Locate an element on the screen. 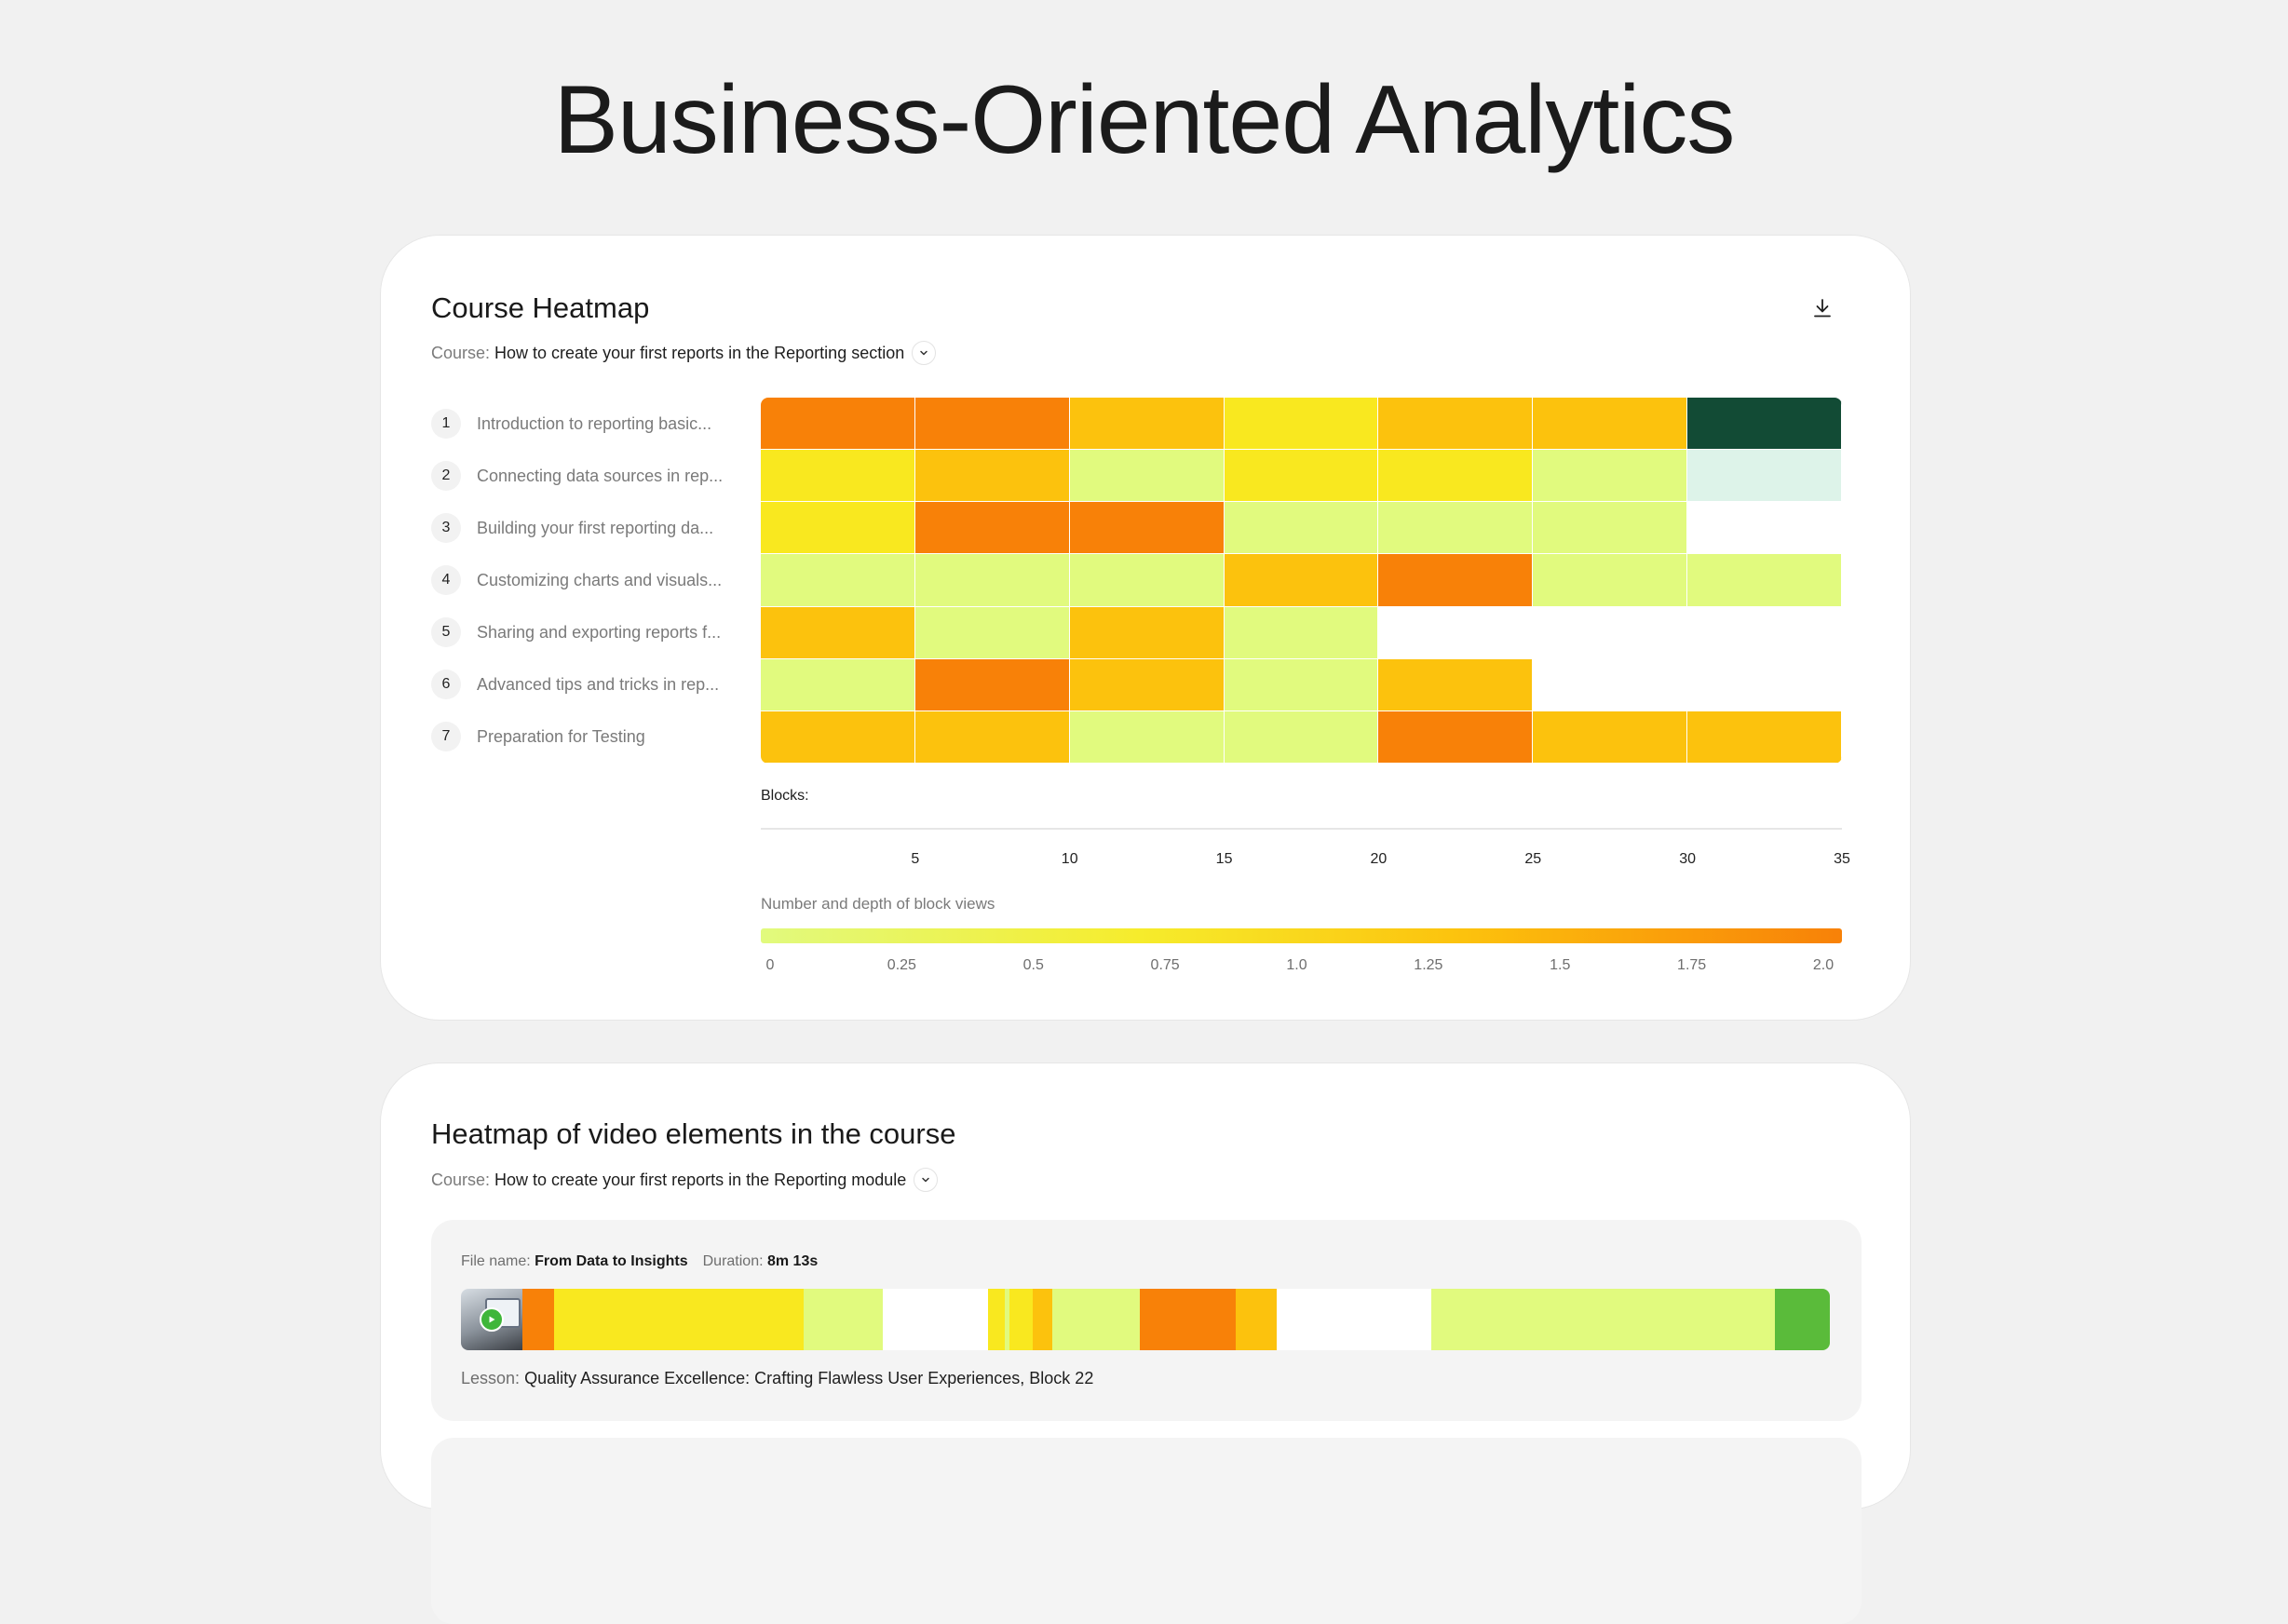 The height and width of the screenshot is (1624, 2288). video-timeline-heatmap is located at coordinates (1145, 1319).